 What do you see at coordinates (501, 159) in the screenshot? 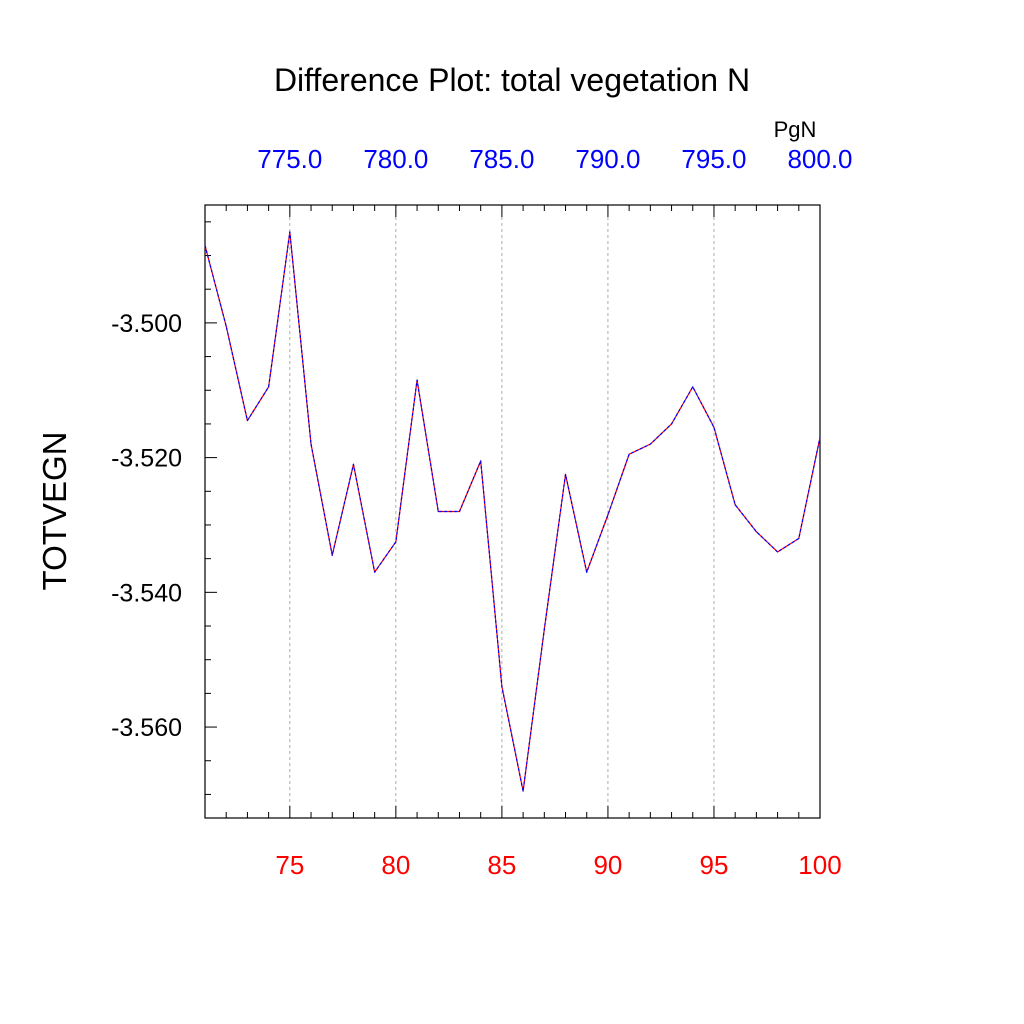
I see `top-tick-label: 785.0` at bounding box center [501, 159].